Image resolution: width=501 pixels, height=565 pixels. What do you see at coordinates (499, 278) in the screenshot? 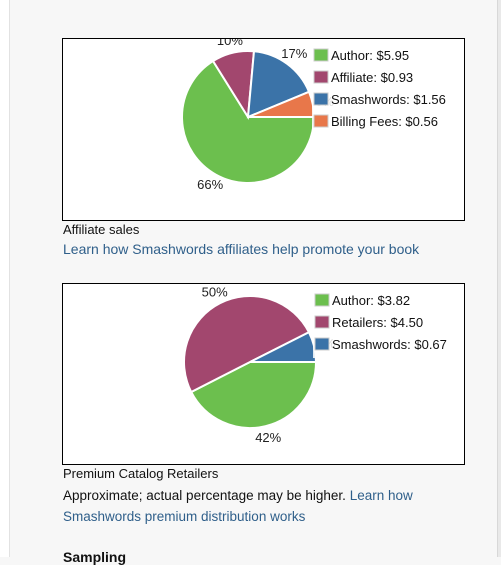
I see `right-scroll-edge` at bounding box center [499, 278].